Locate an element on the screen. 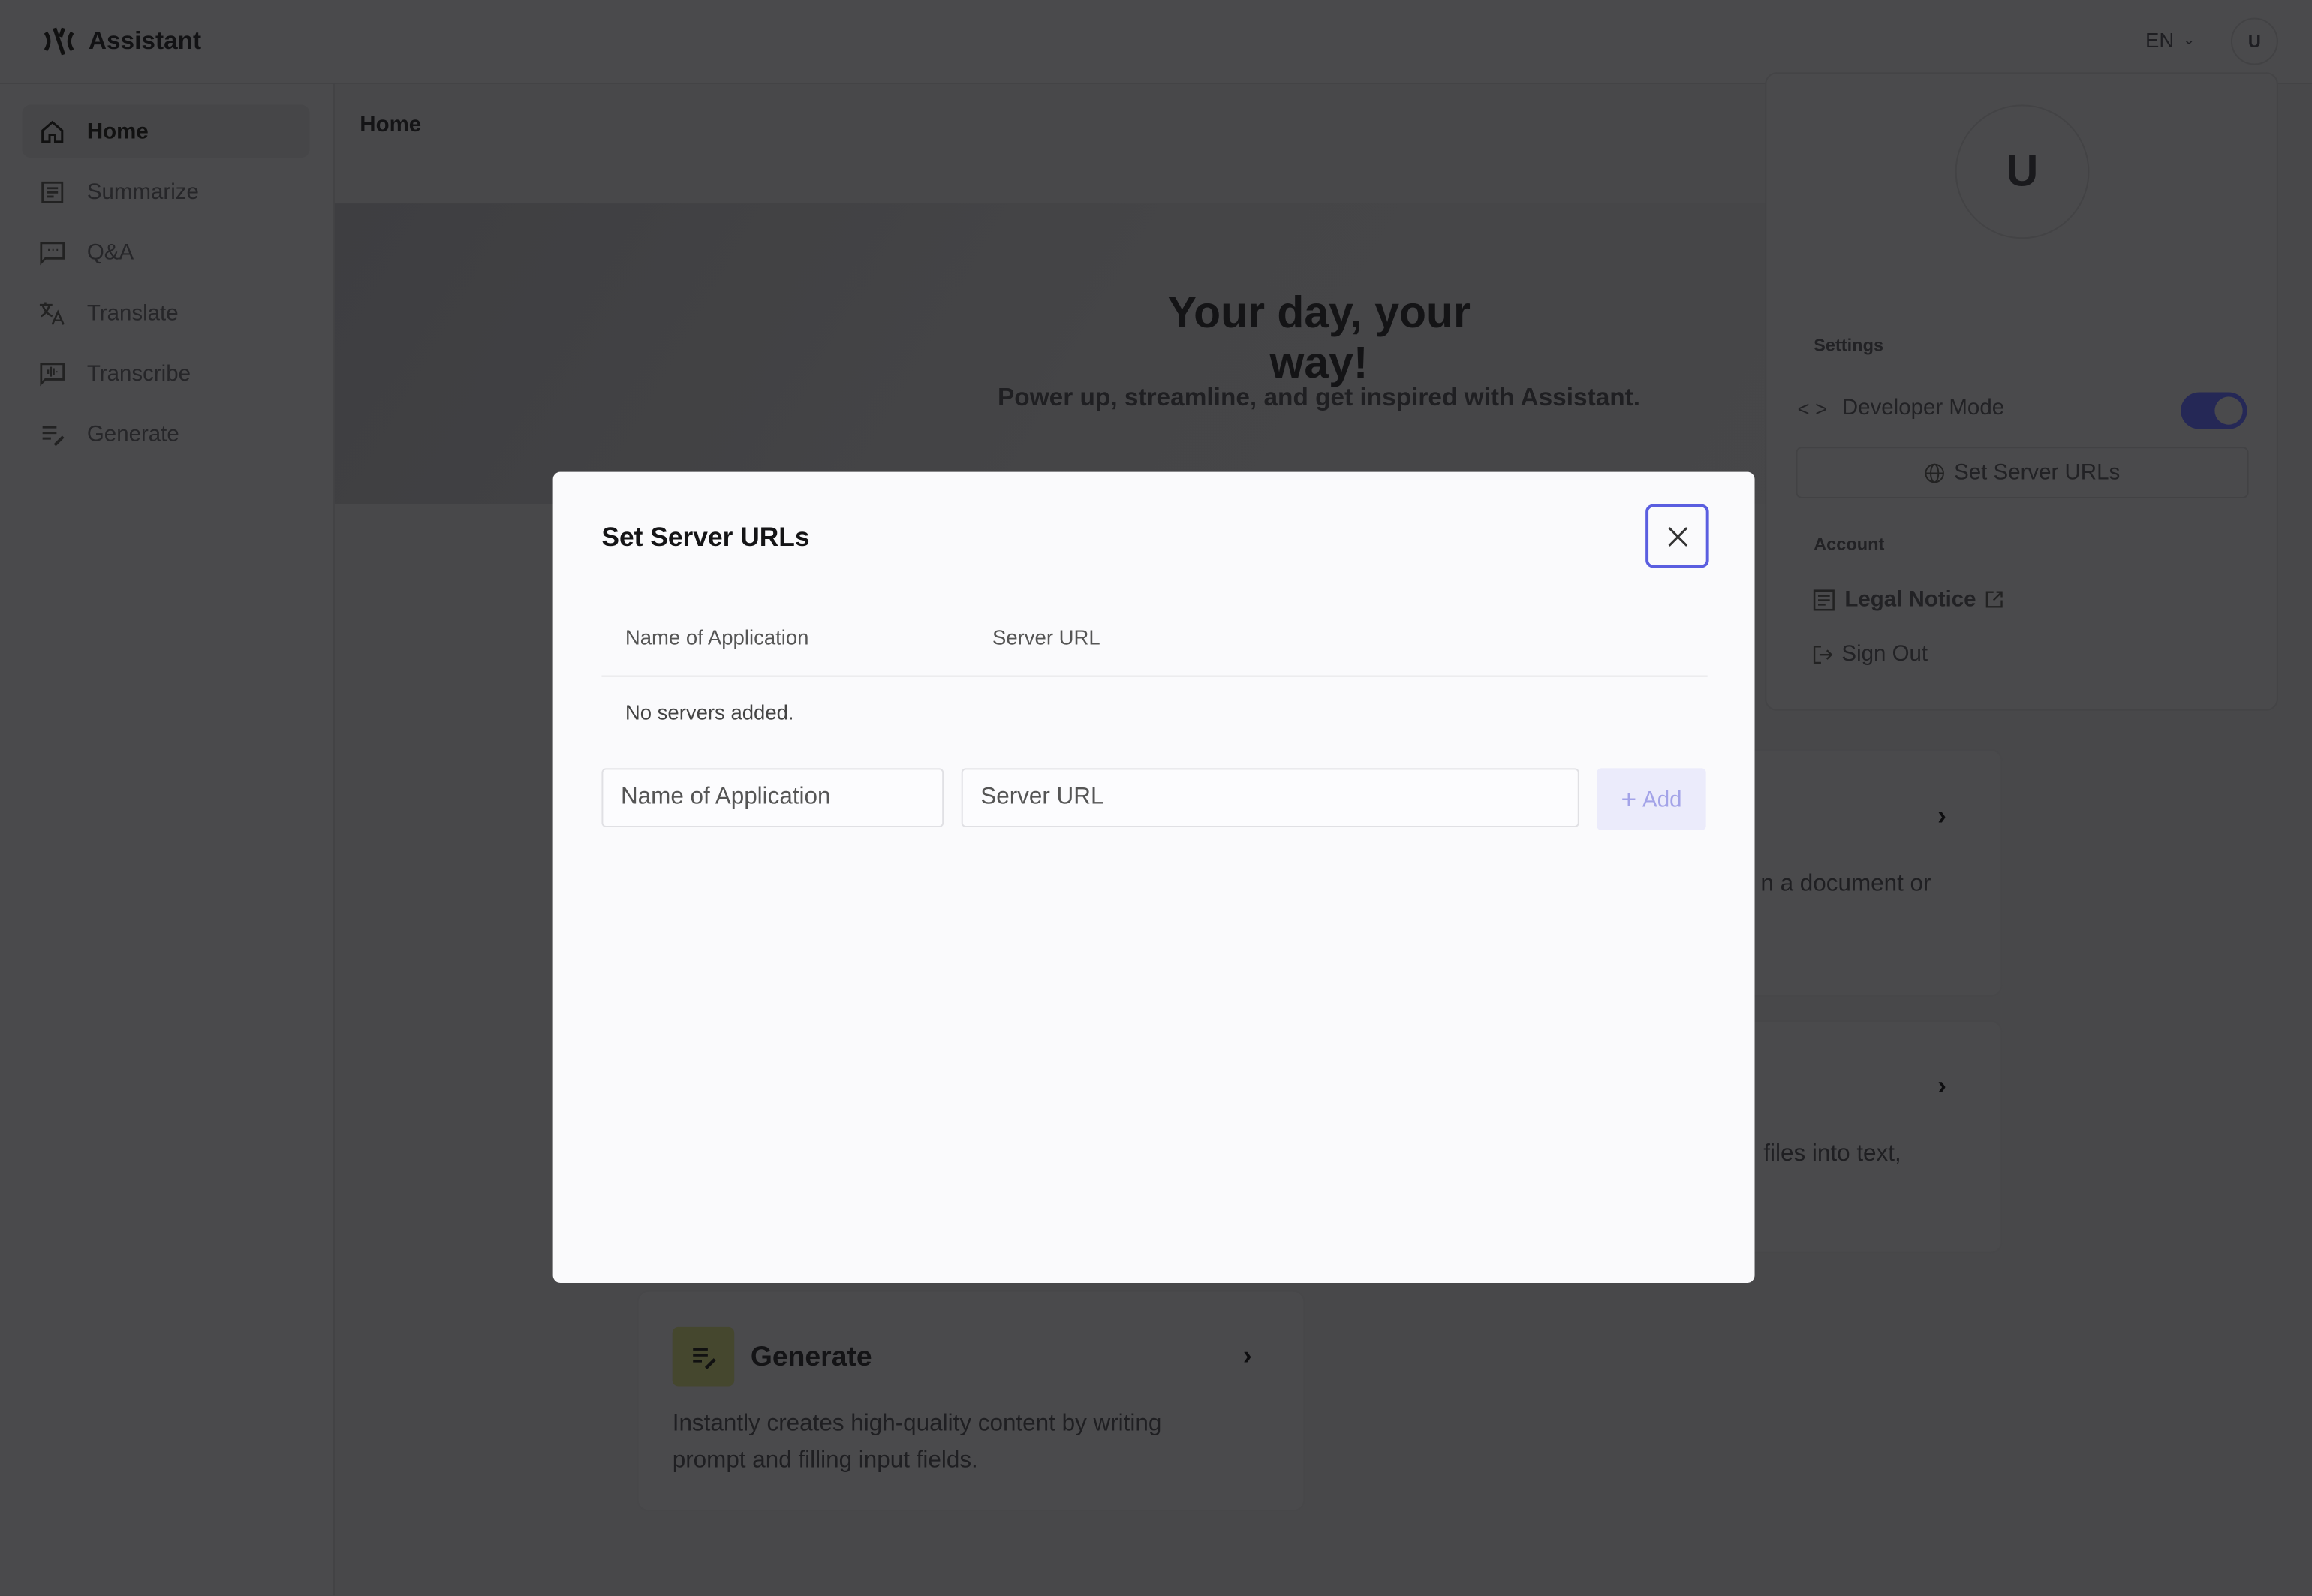 This screenshot has height=1596, width=2312. language-select: EN ⌄ is located at coordinates (2170, 39).